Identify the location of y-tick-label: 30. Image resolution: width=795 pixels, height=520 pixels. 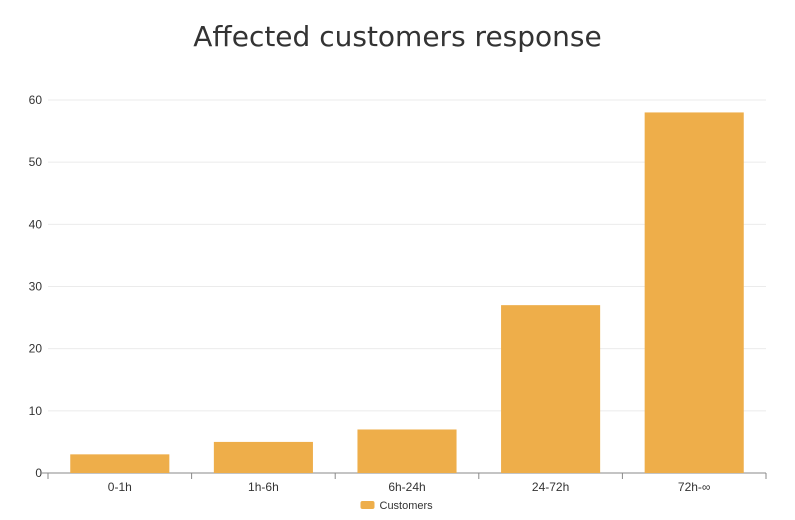
(36, 287).